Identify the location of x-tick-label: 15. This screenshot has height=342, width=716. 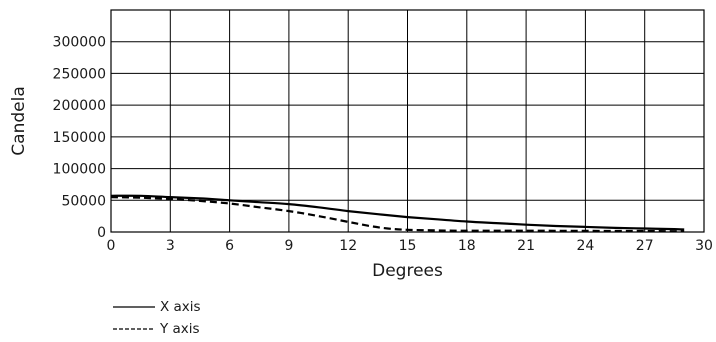
(408, 246).